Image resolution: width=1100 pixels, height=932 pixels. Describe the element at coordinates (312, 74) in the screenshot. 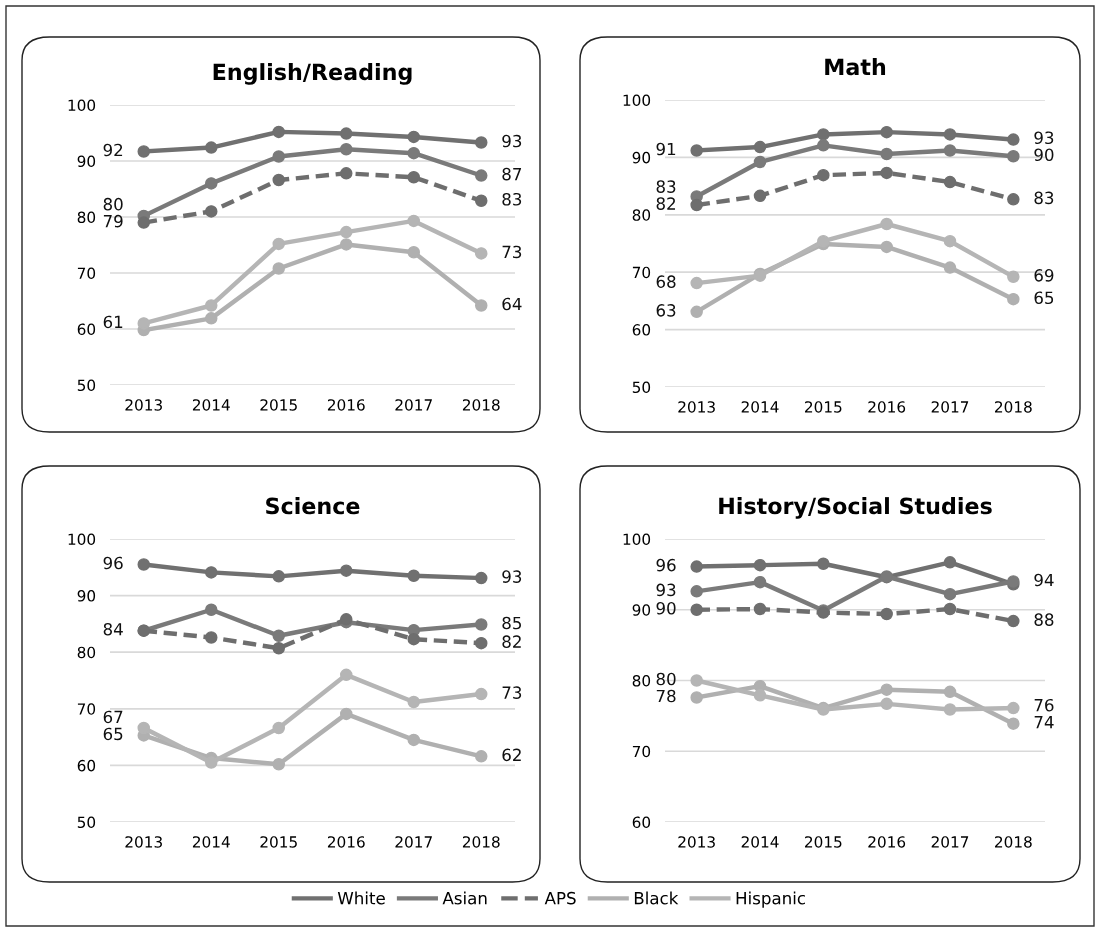

I see `chart-title: English/Reading` at that location.